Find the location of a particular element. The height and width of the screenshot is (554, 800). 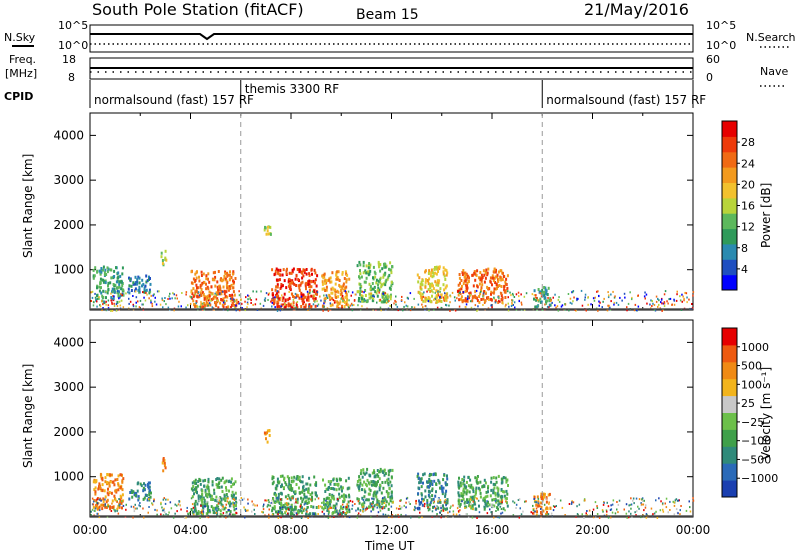

colorbar-tick-label: 12 is located at coordinates (748, 227).